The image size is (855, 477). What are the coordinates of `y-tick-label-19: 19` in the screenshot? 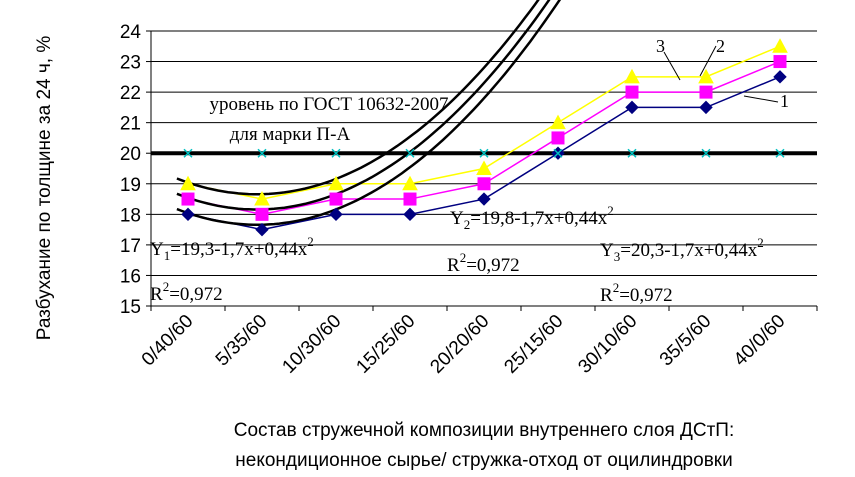 It's located at (130, 185).